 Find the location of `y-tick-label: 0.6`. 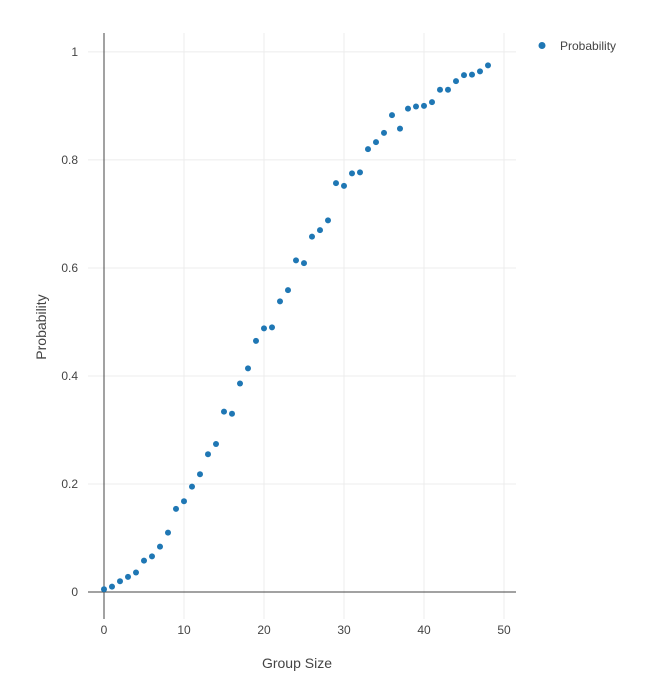

y-tick-label: 0.6 is located at coordinates (69, 268).